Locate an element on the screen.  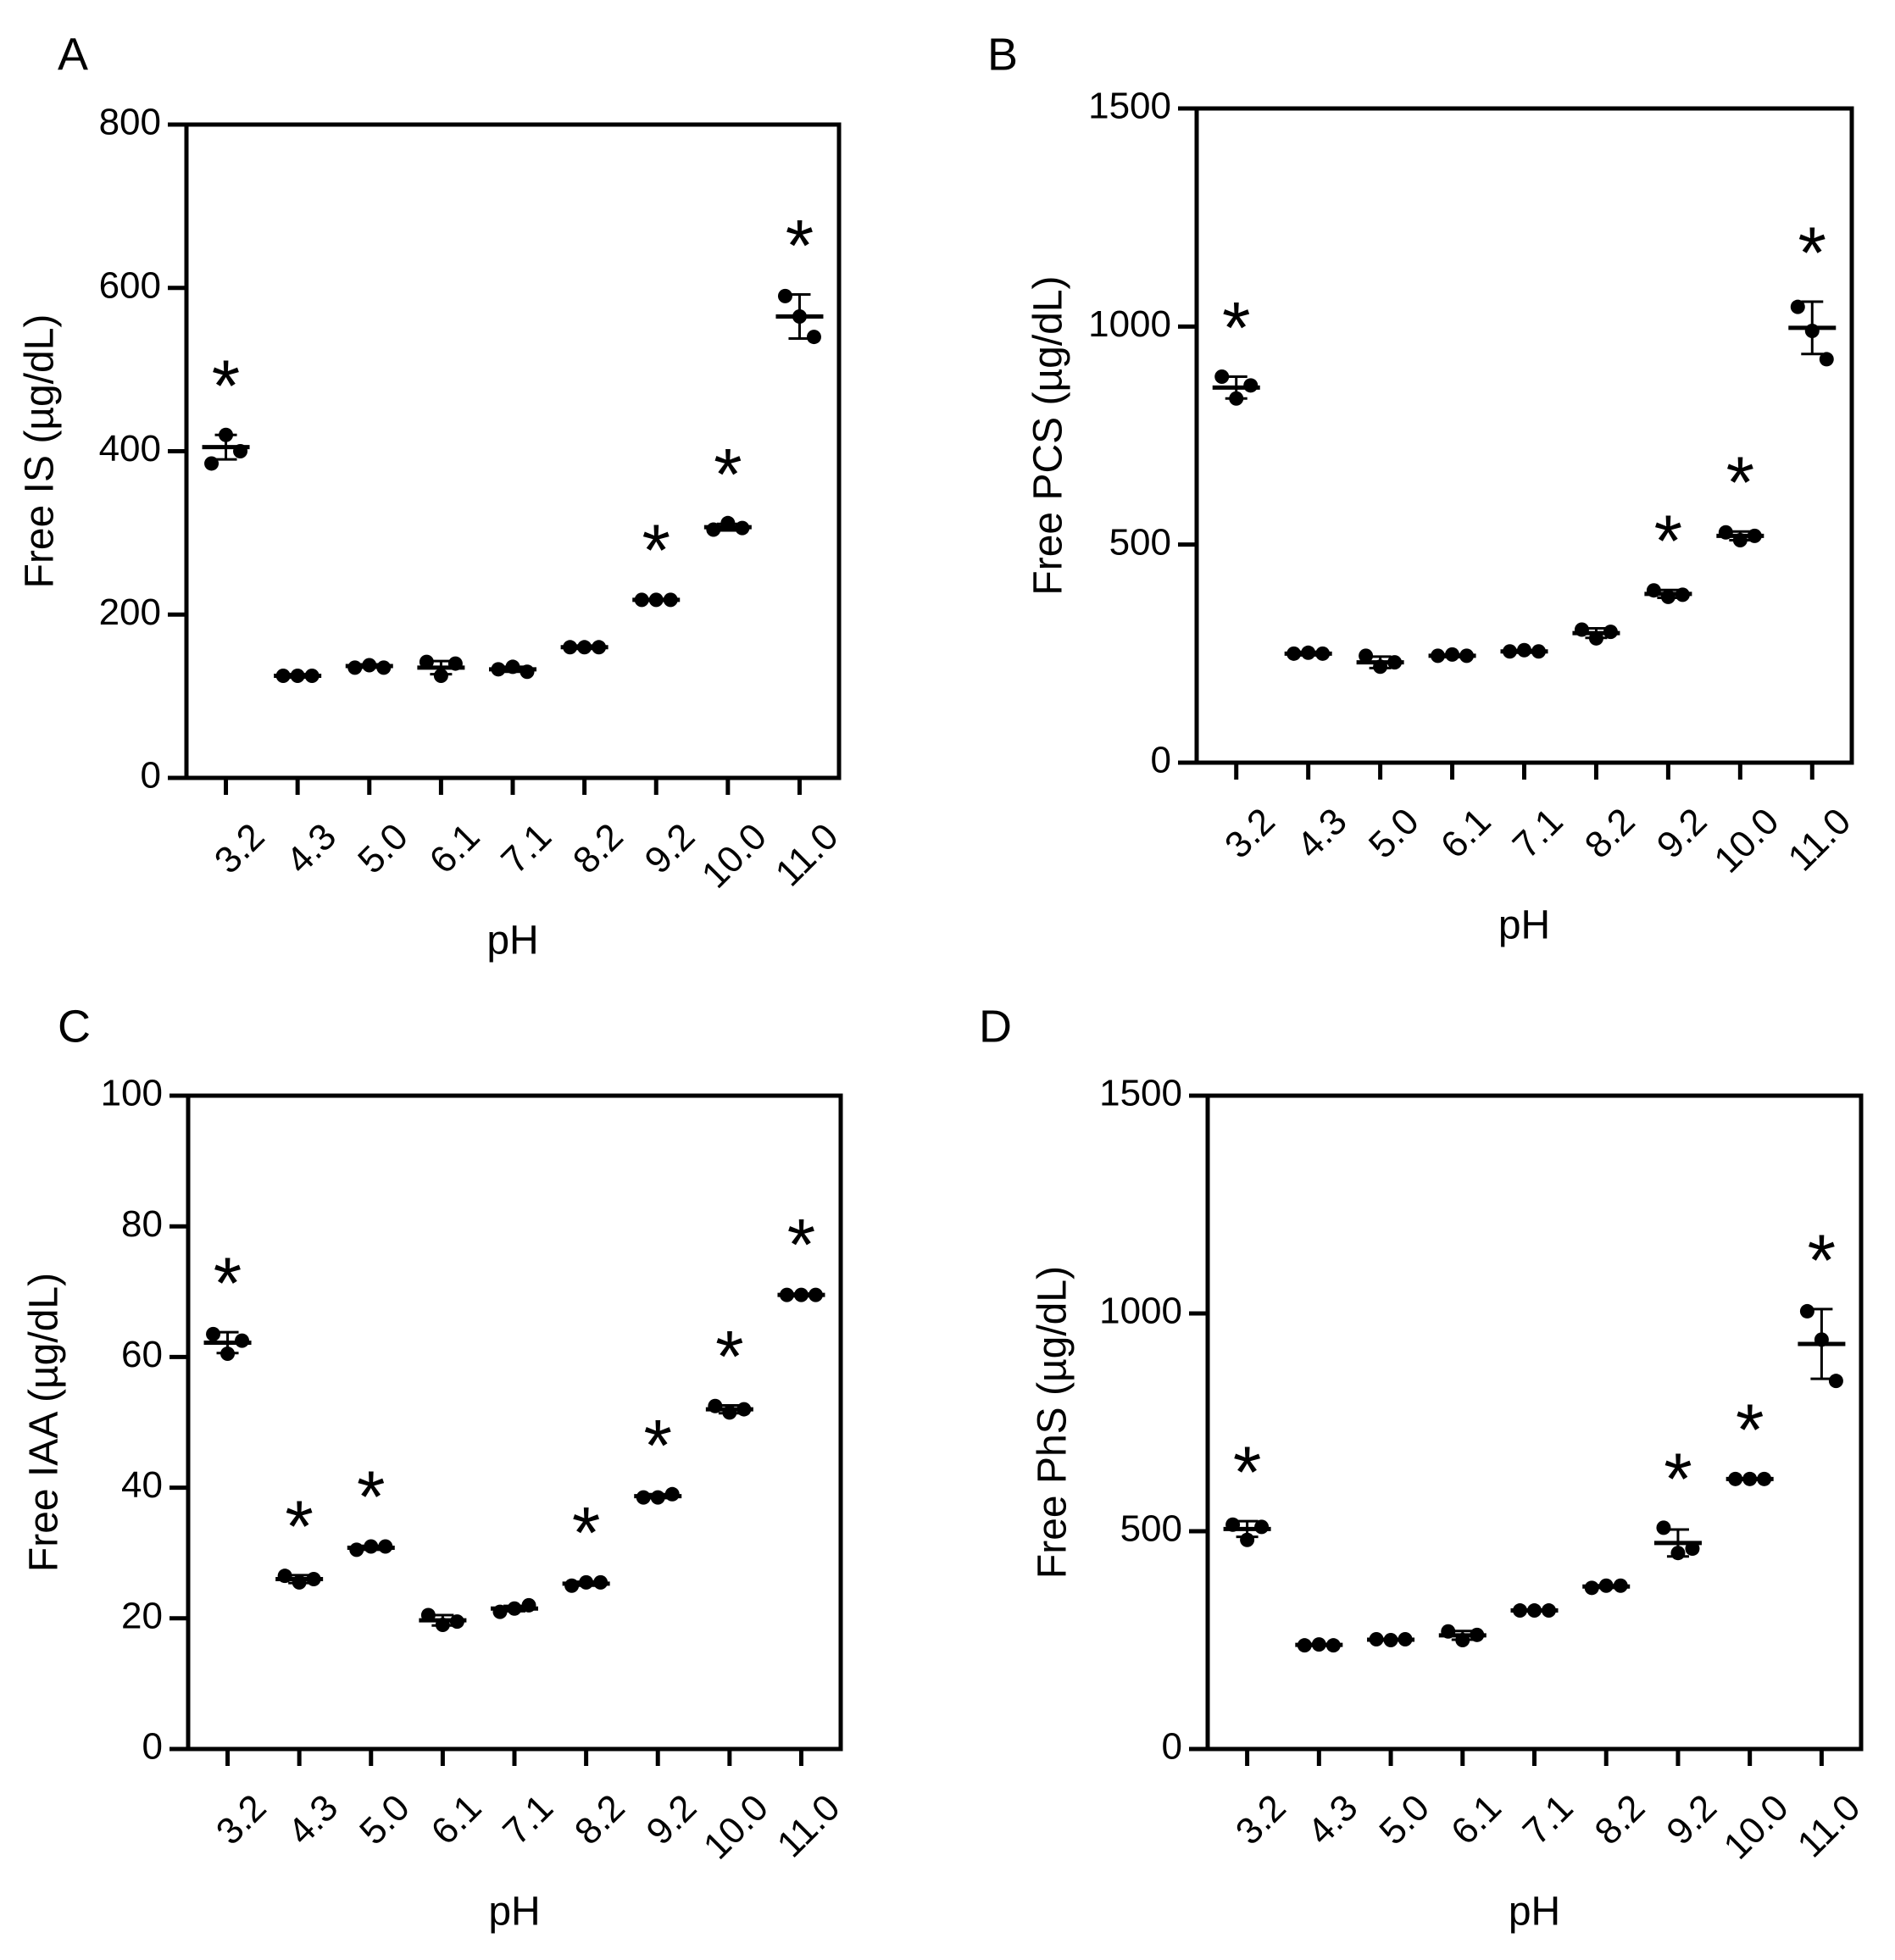
y-tick-label: 400 is located at coordinates (130, 448).